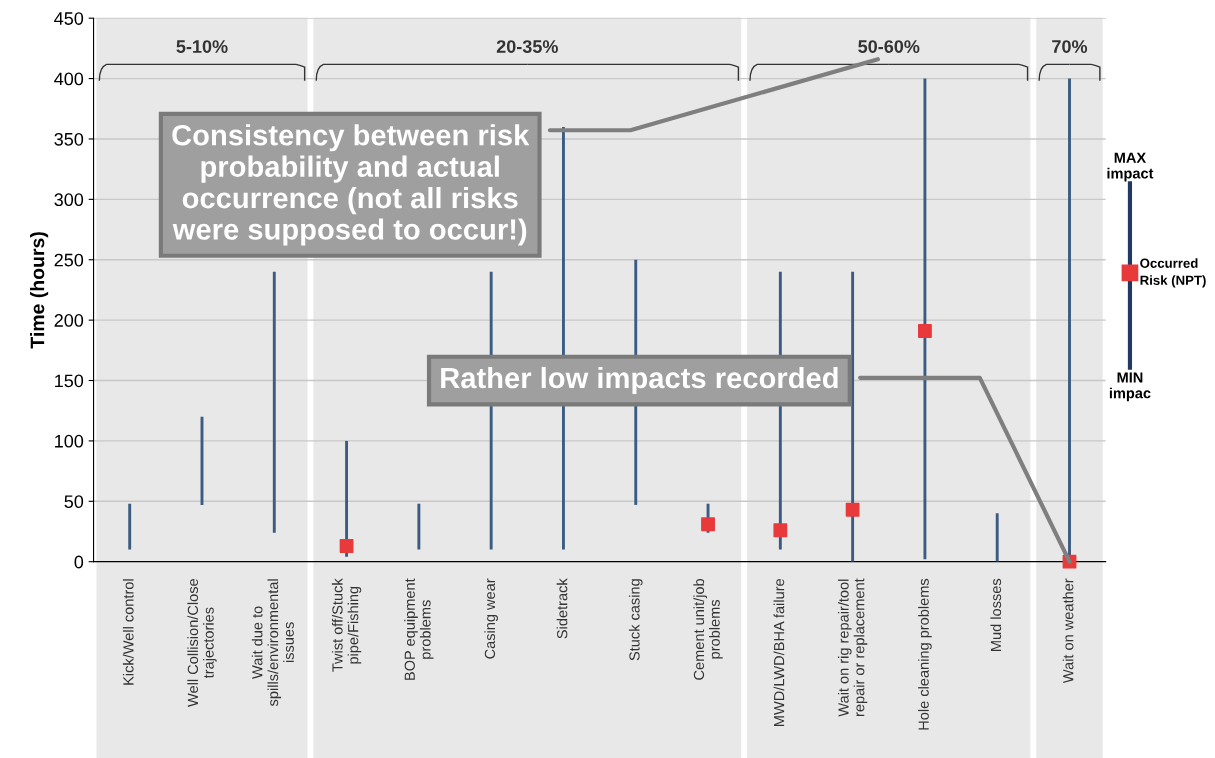 The height and width of the screenshot is (758, 1215). Describe the element at coordinates (272, 642) in the screenshot. I see `x-tick-label: Wait due to spills/environmental issues` at that location.